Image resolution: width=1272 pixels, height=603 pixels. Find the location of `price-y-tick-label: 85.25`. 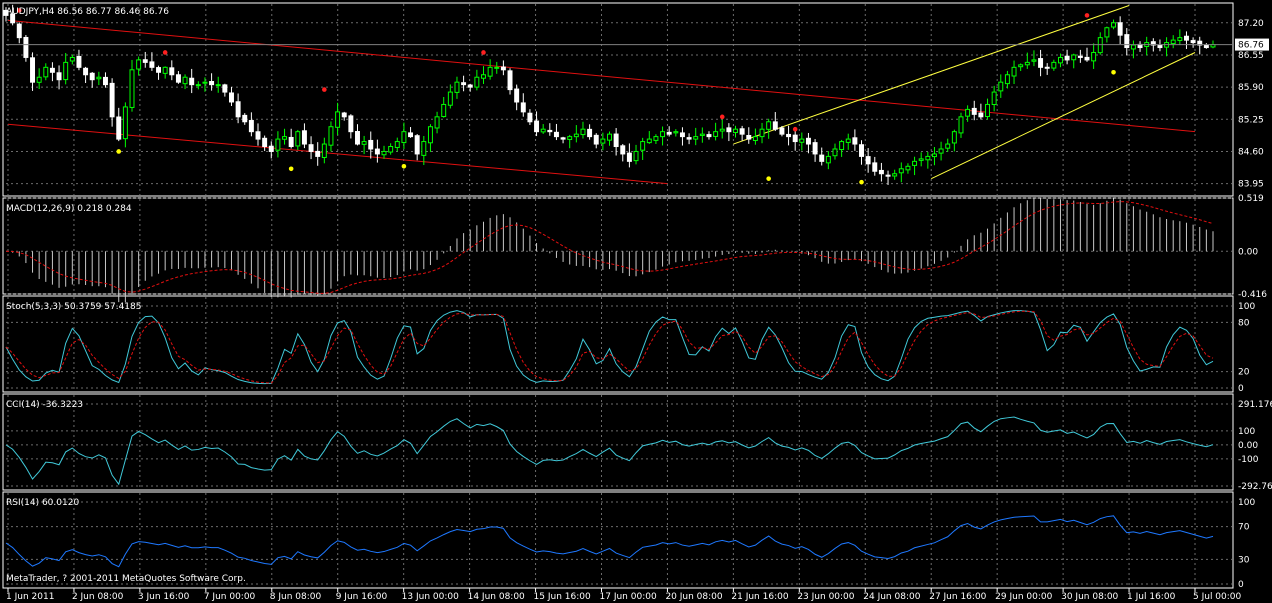

price-y-tick-label: 85.25 is located at coordinates (1251, 120).